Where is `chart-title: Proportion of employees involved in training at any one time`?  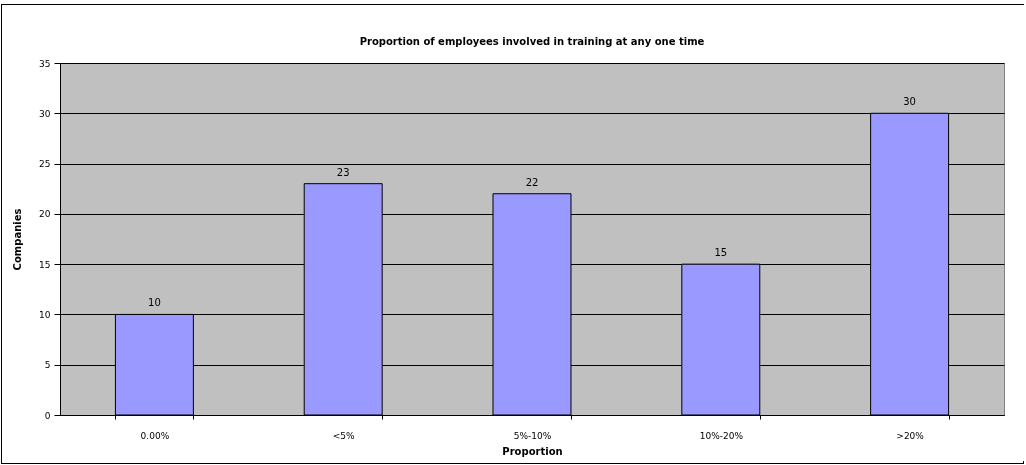 chart-title: Proportion of employees involved in training at any one time is located at coordinates (532, 41).